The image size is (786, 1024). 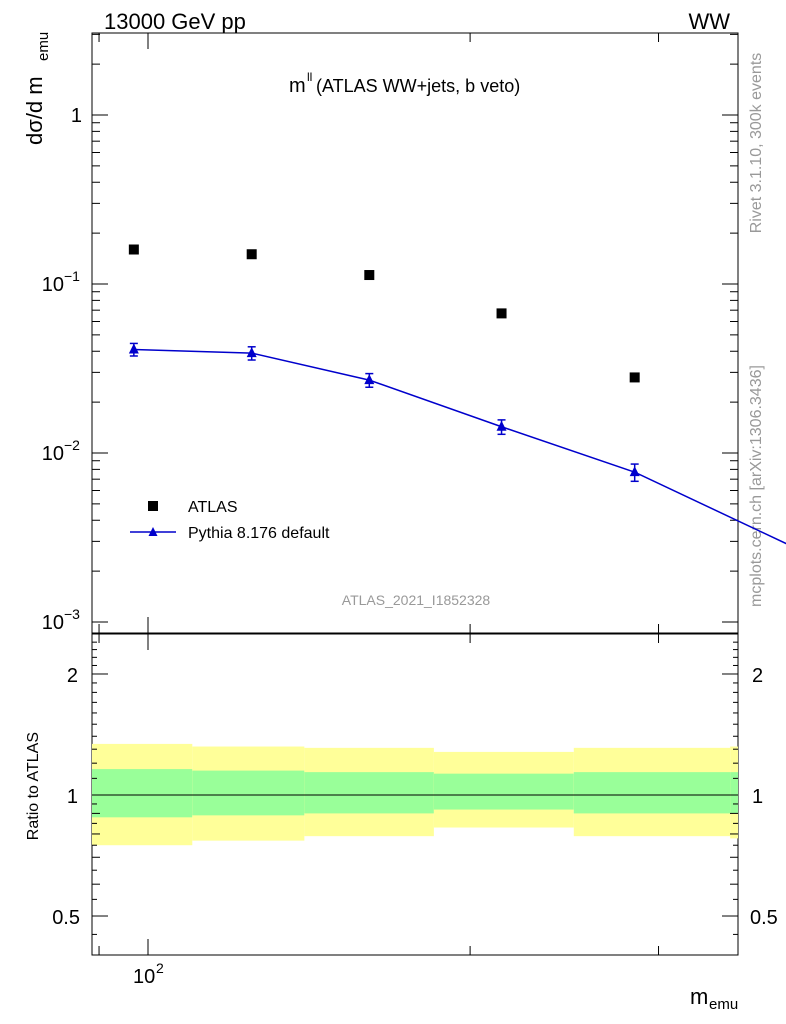 I want to click on ratio-tick-0.5-left: 0.5, so click(x=66, y=918).